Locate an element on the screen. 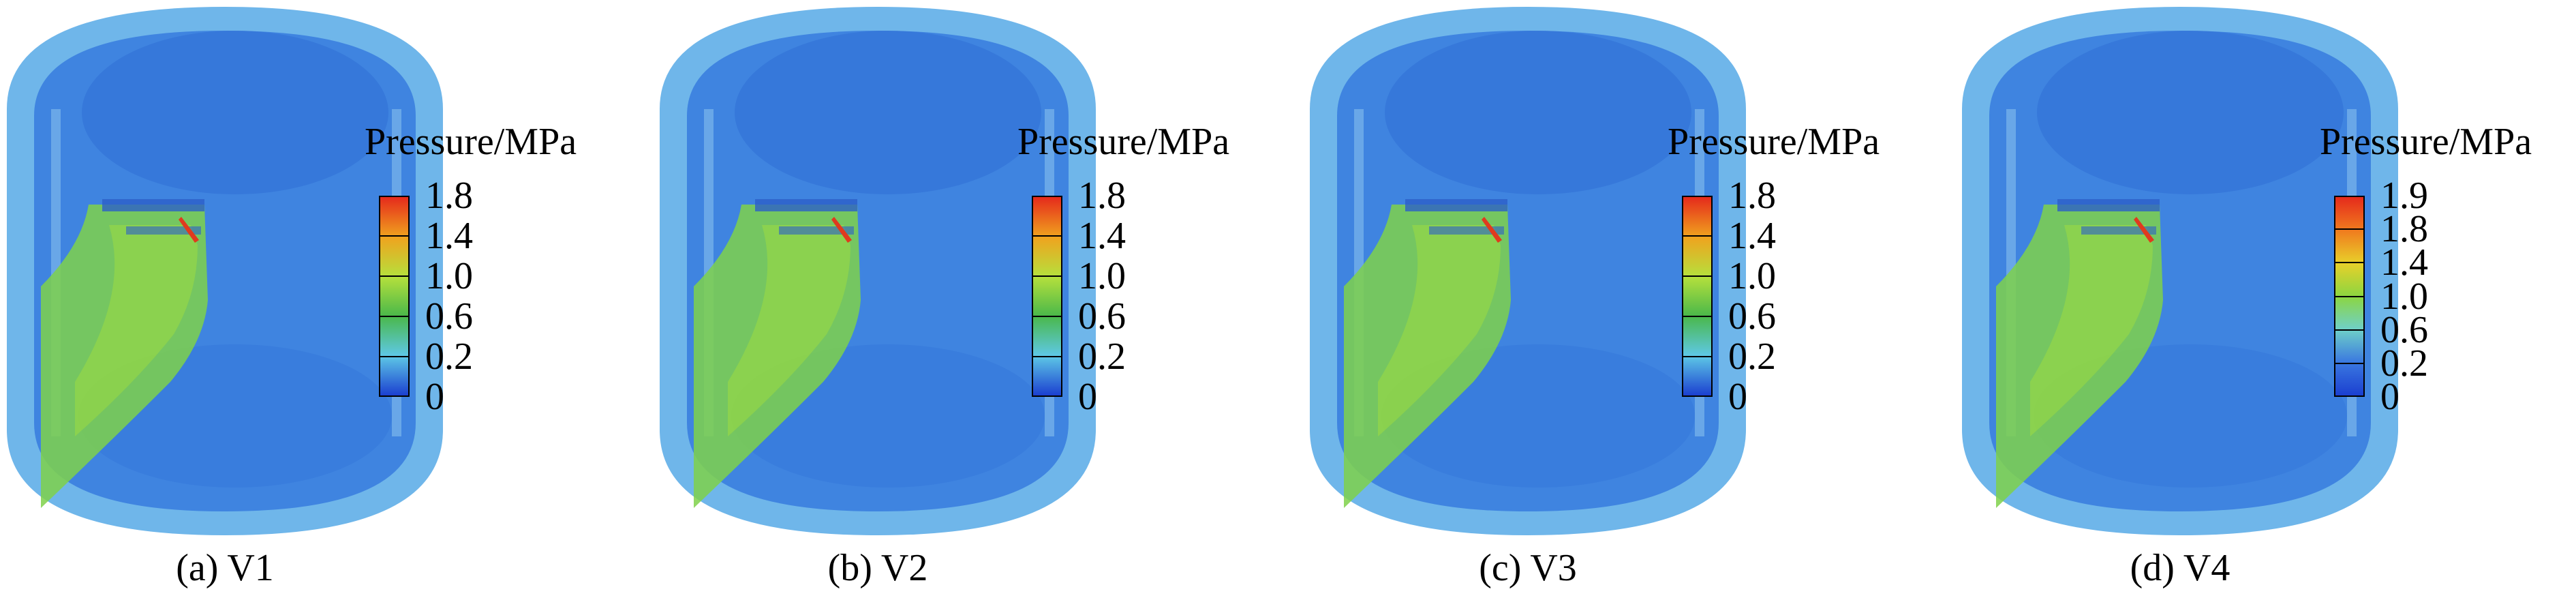 The height and width of the screenshot is (598, 2576). panel-caption: (c) V3 is located at coordinates (1528, 568).